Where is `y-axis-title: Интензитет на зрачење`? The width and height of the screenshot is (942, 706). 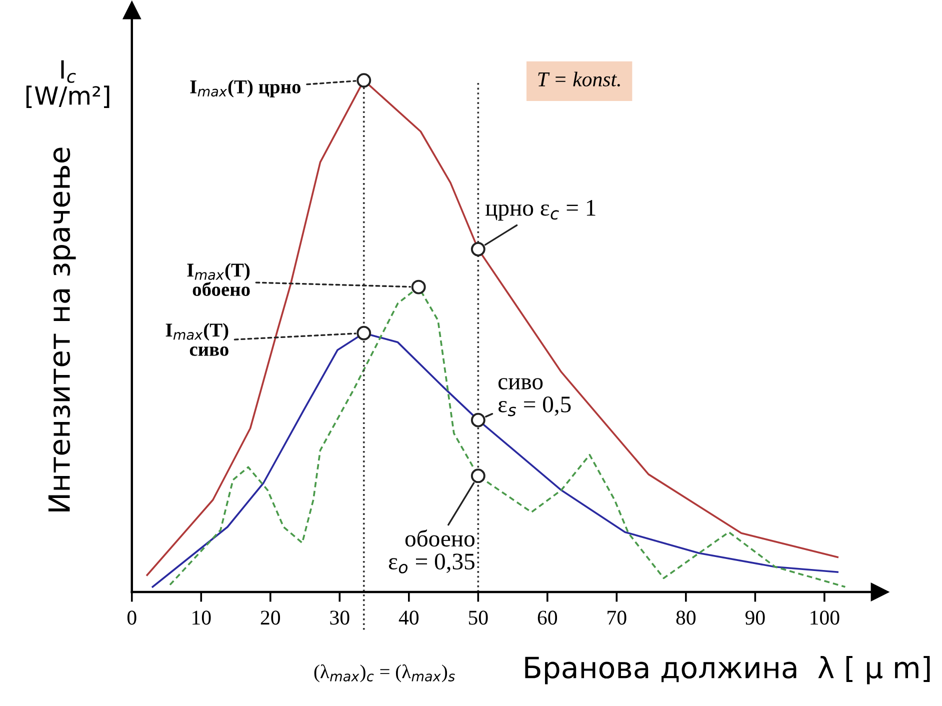
y-axis-title: Интензитет на зрачење is located at coordinates (62, 330).